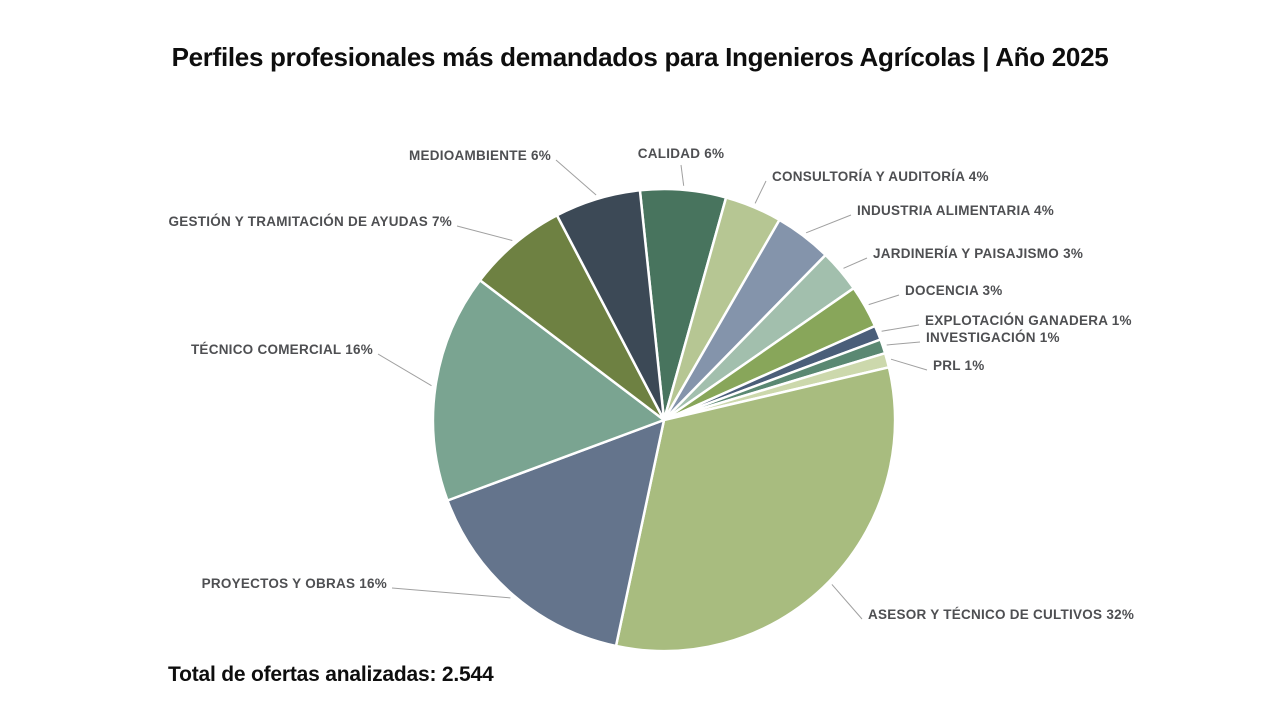  Describe the element at coordinates (331, 674) in the screenshot. I see `total-offers-note: Total de ofertas analizadas: 2.544` at that location.